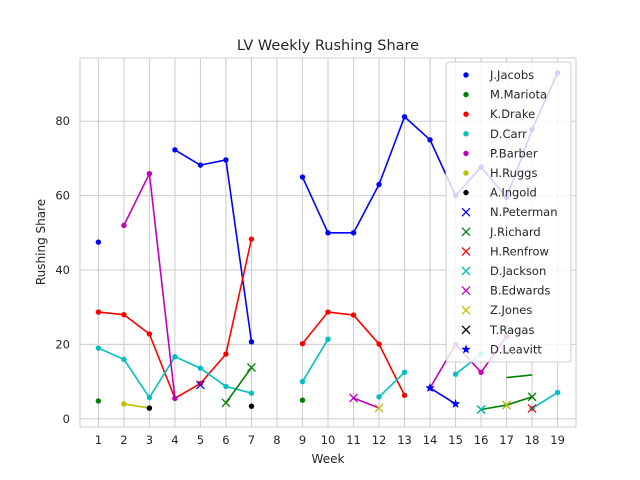 This screenshot has height=480, width=640. I want to click on x-tick-label: 11, so click(353, 440).